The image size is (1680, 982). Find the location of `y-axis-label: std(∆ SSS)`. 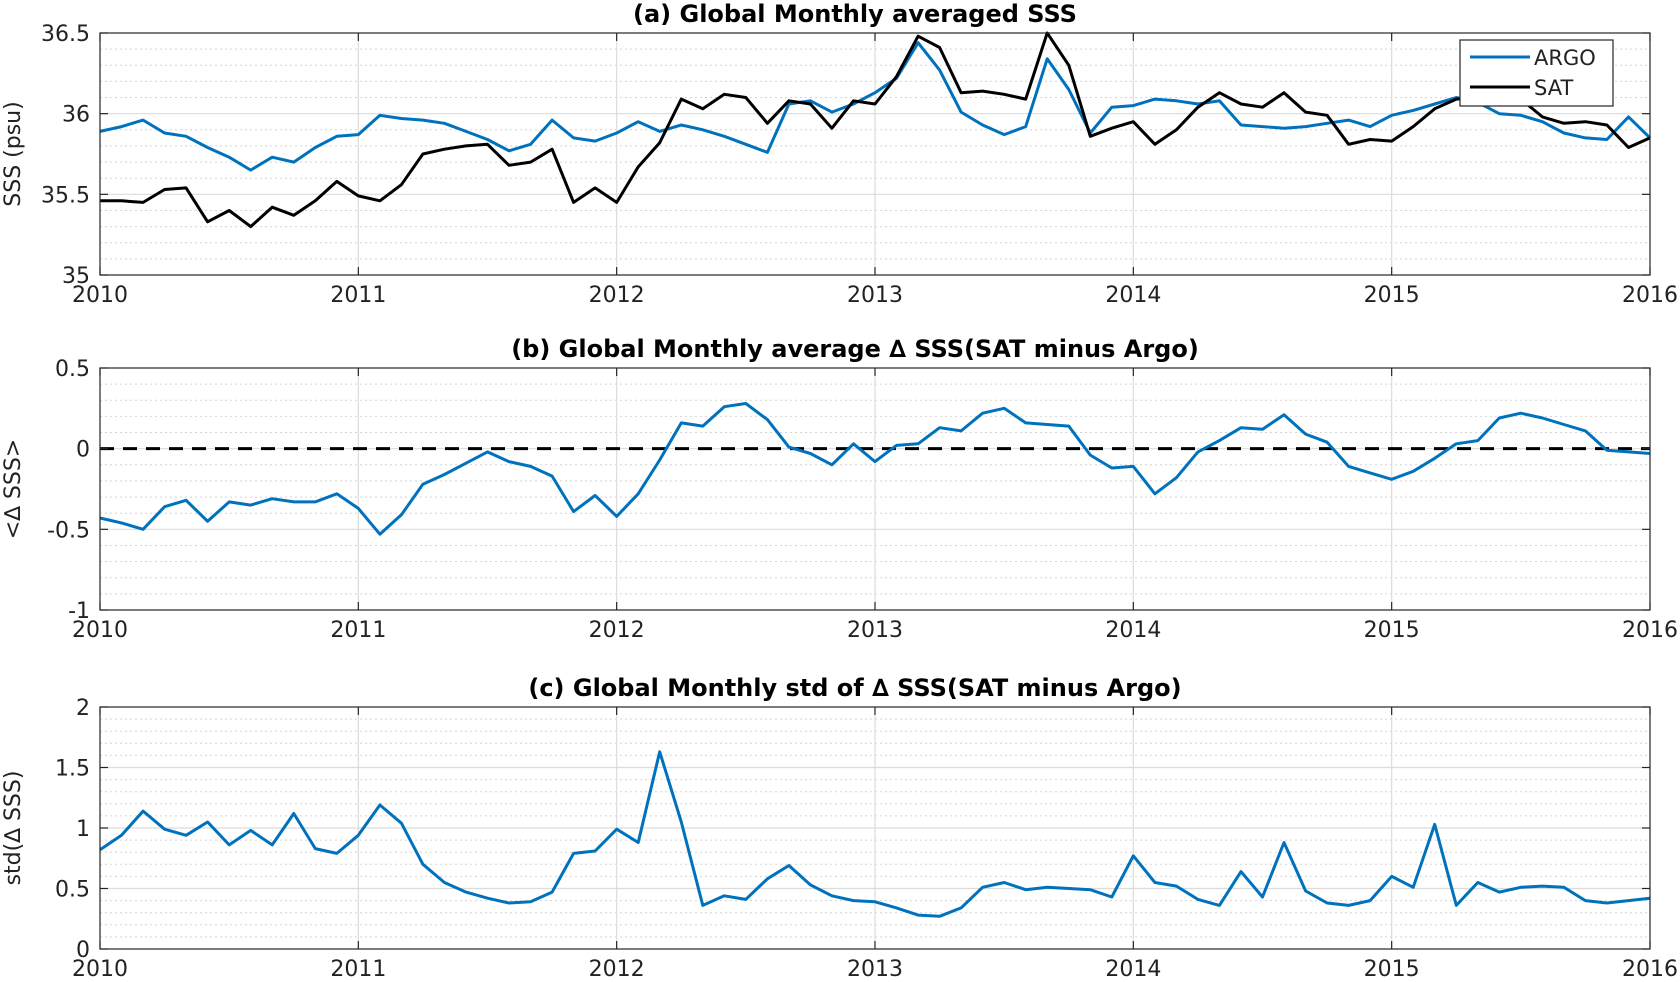

y-axis-label: std(∆ SSS) is located at coordinates (13, 828).